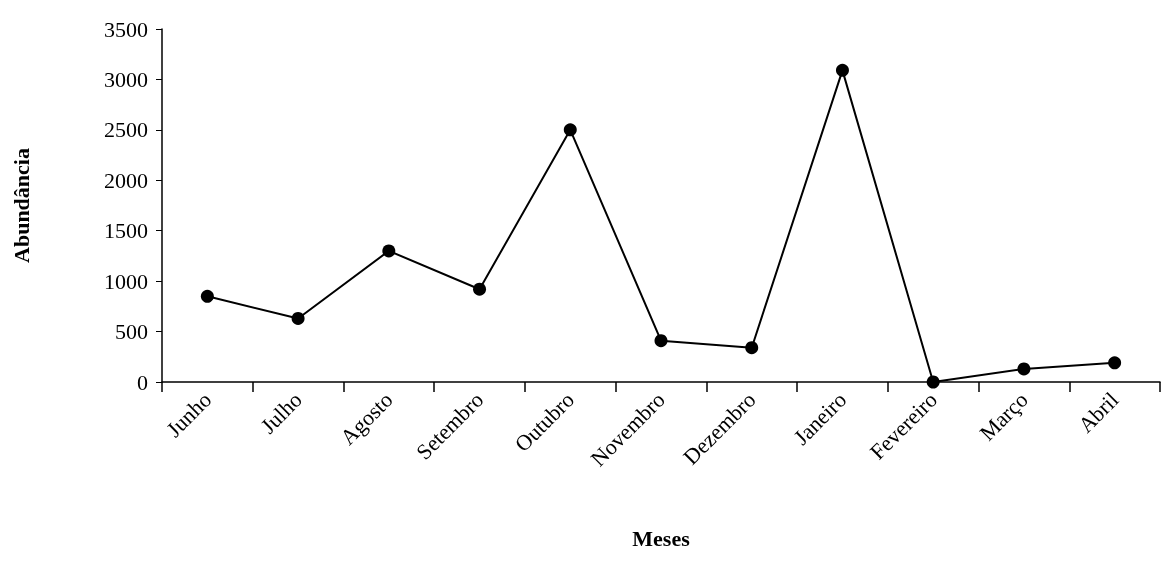 The image size is (1162, 563). I want to click on y-tick-label: 3000, so click(126, 79).